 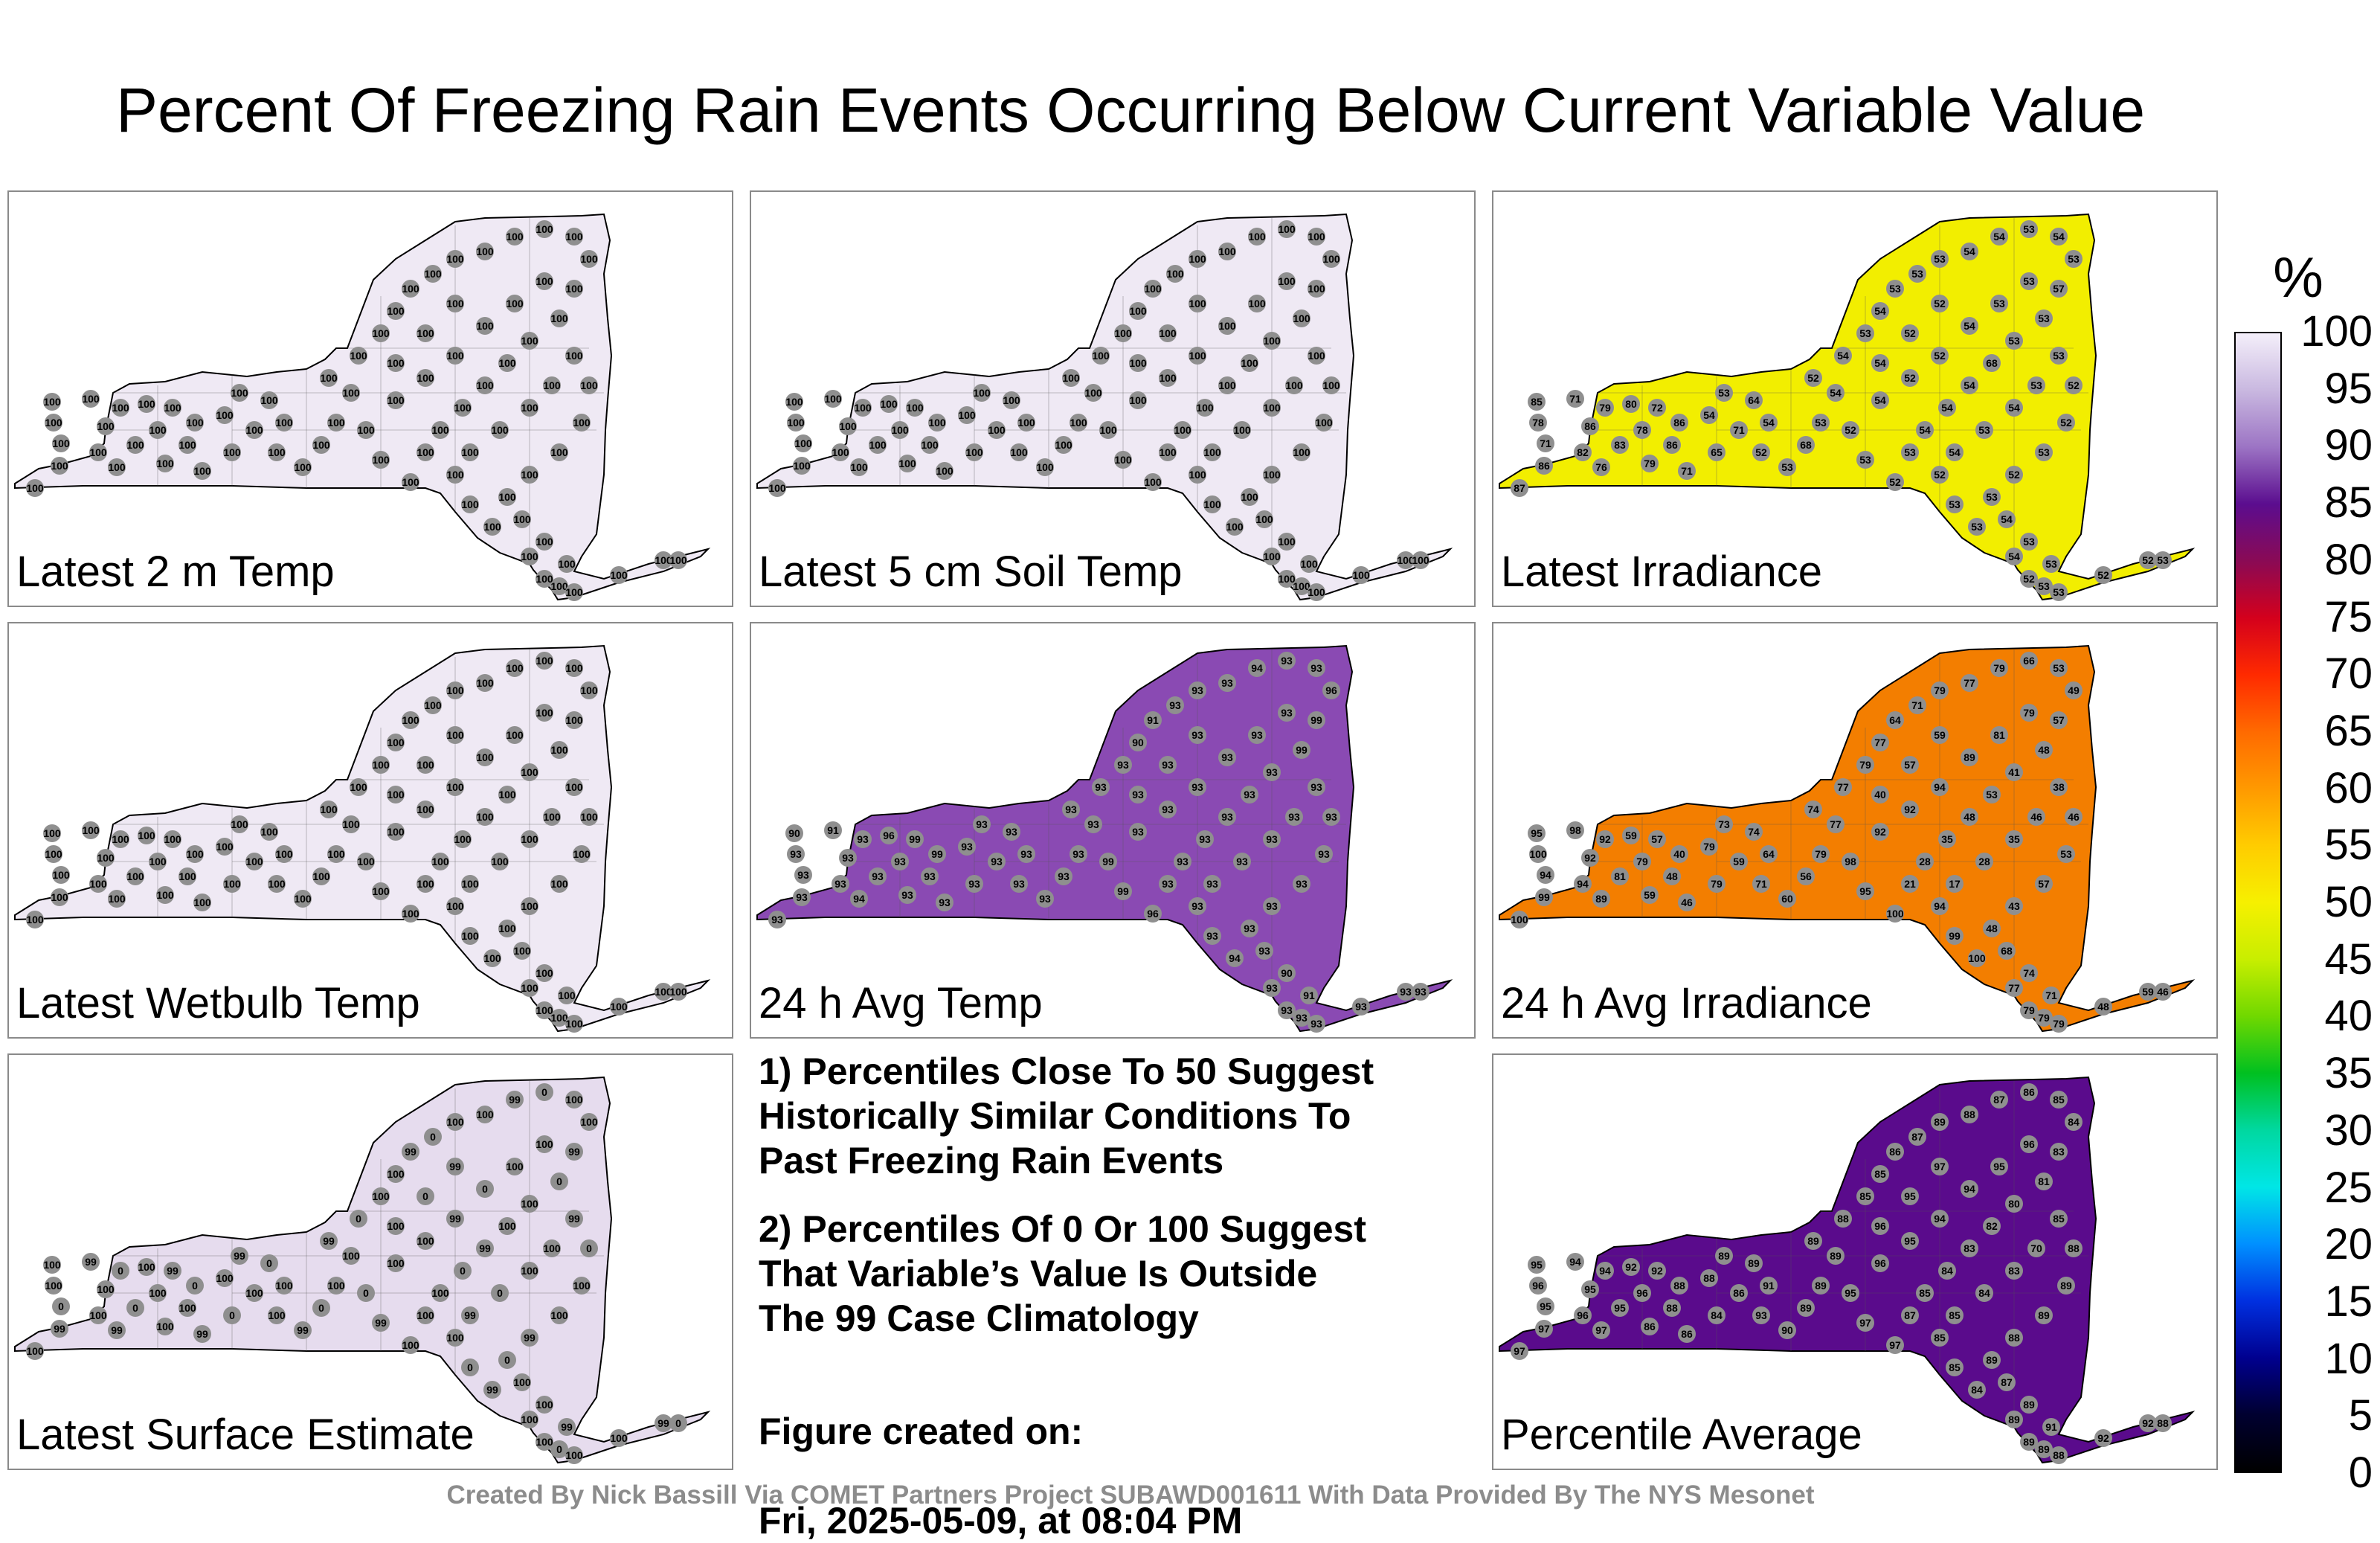 What do you see at coordinates (1739, 861) in the screenshot?
I see `station-value: 59` at bounding box center [1739, 861].